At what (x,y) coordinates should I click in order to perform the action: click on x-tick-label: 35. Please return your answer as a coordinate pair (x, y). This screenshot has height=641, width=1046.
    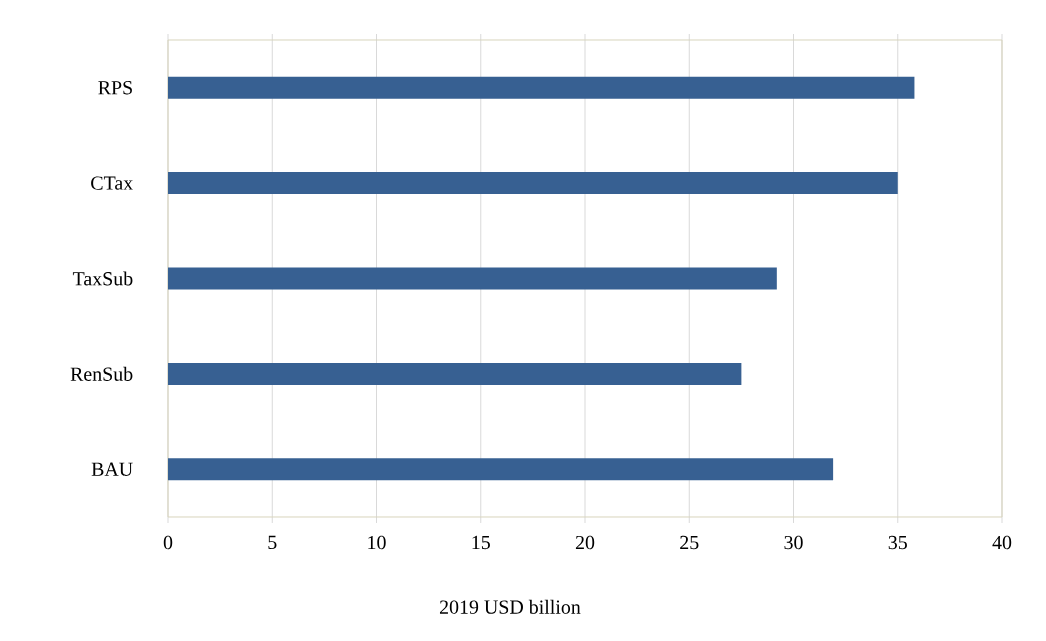
    Looking at the image, I should click on (897, 542).